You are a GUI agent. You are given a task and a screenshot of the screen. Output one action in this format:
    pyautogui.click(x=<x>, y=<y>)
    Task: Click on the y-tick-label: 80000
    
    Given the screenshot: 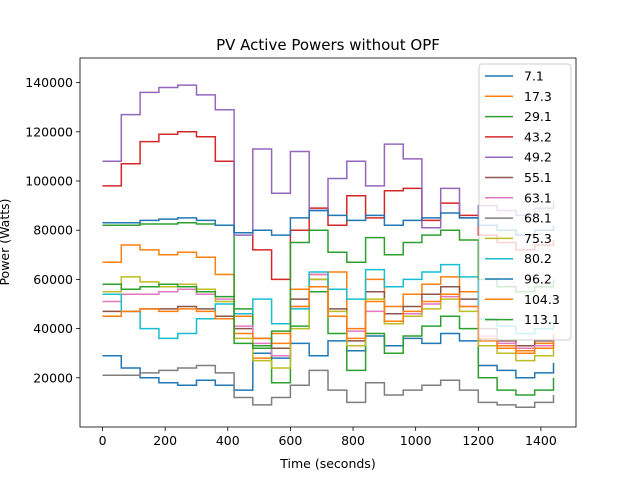 What is the action you would take?
    pyautogui.click(x=53, y=230)
    